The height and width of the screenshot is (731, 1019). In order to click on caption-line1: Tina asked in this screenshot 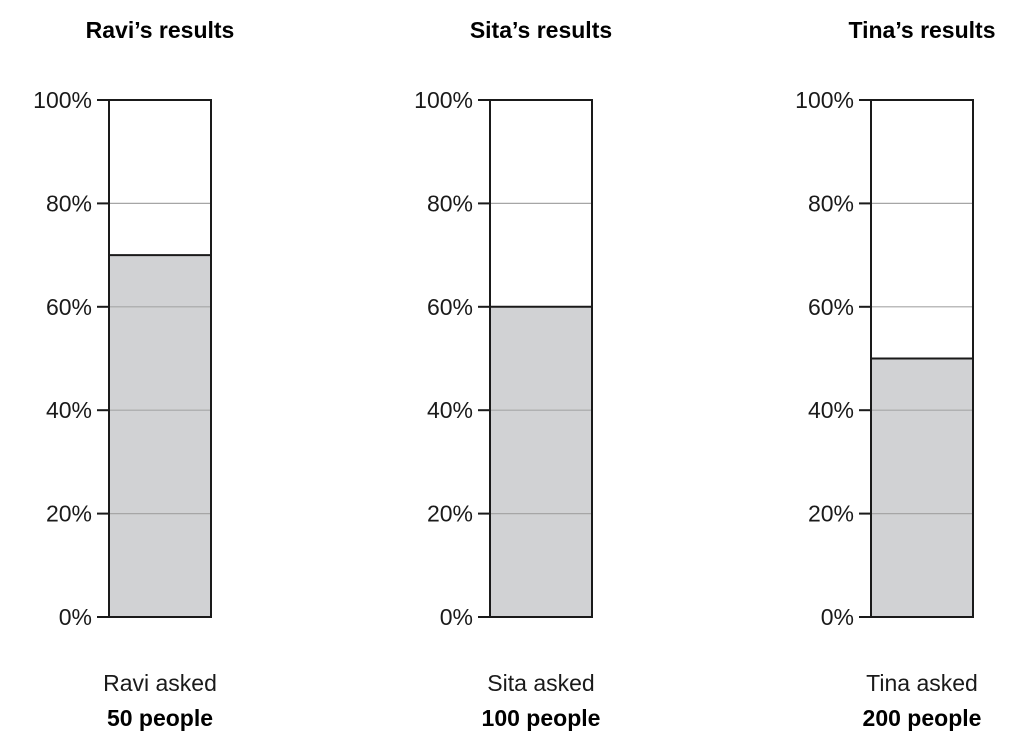, I will do `click(922, 683)`.